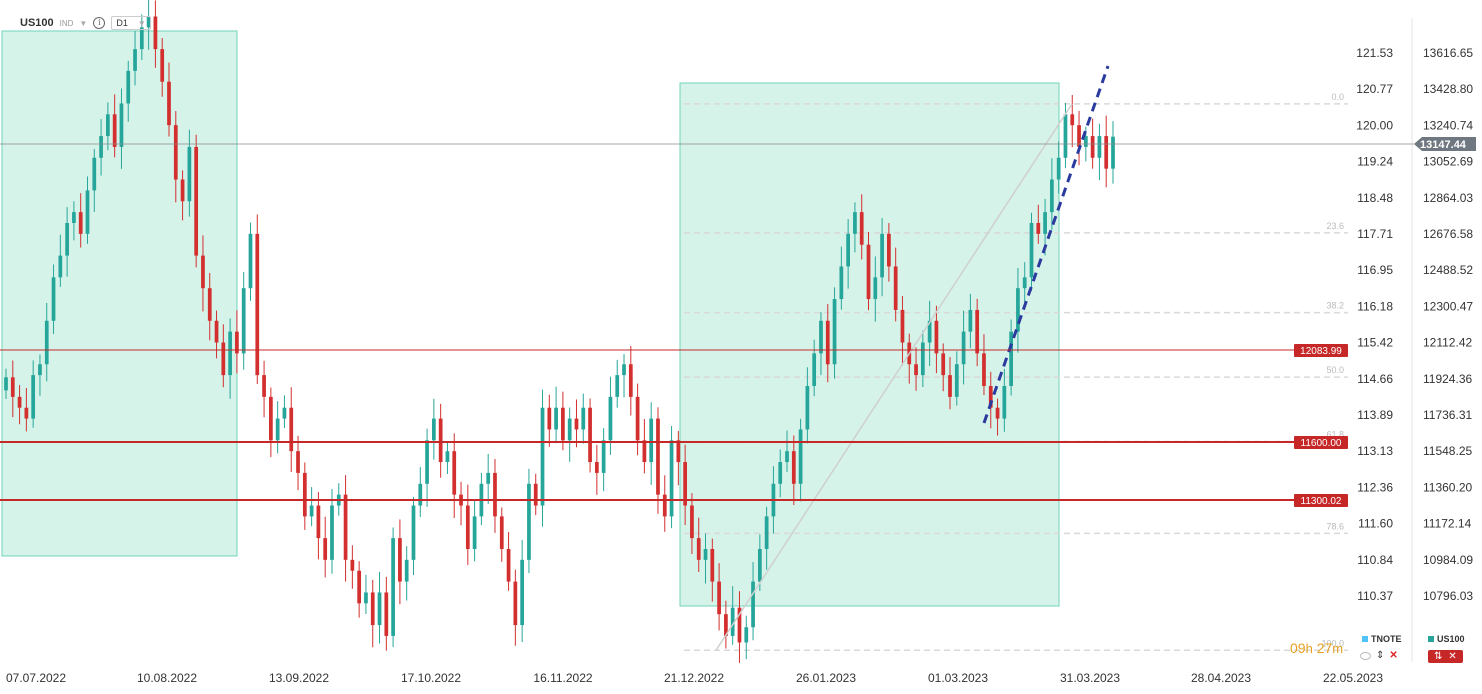 This screenshot has height=694, width=1482. I want to click on price-axis-tick-label: 10984.09, so click(1448, 560).